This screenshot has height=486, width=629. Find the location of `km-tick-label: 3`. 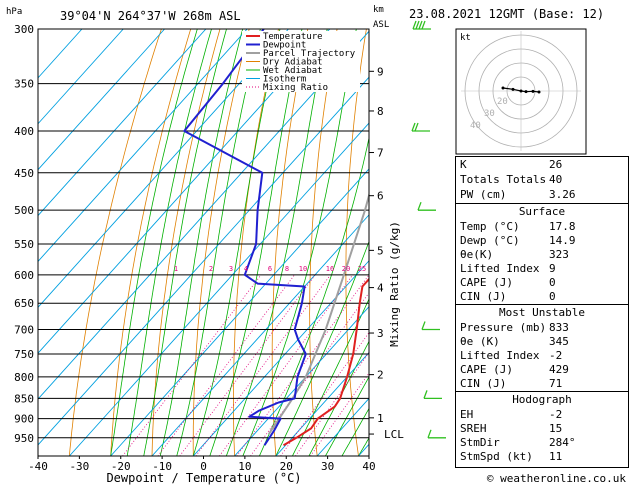

km-tick-label: 3 is located at coordinates (380, 333).